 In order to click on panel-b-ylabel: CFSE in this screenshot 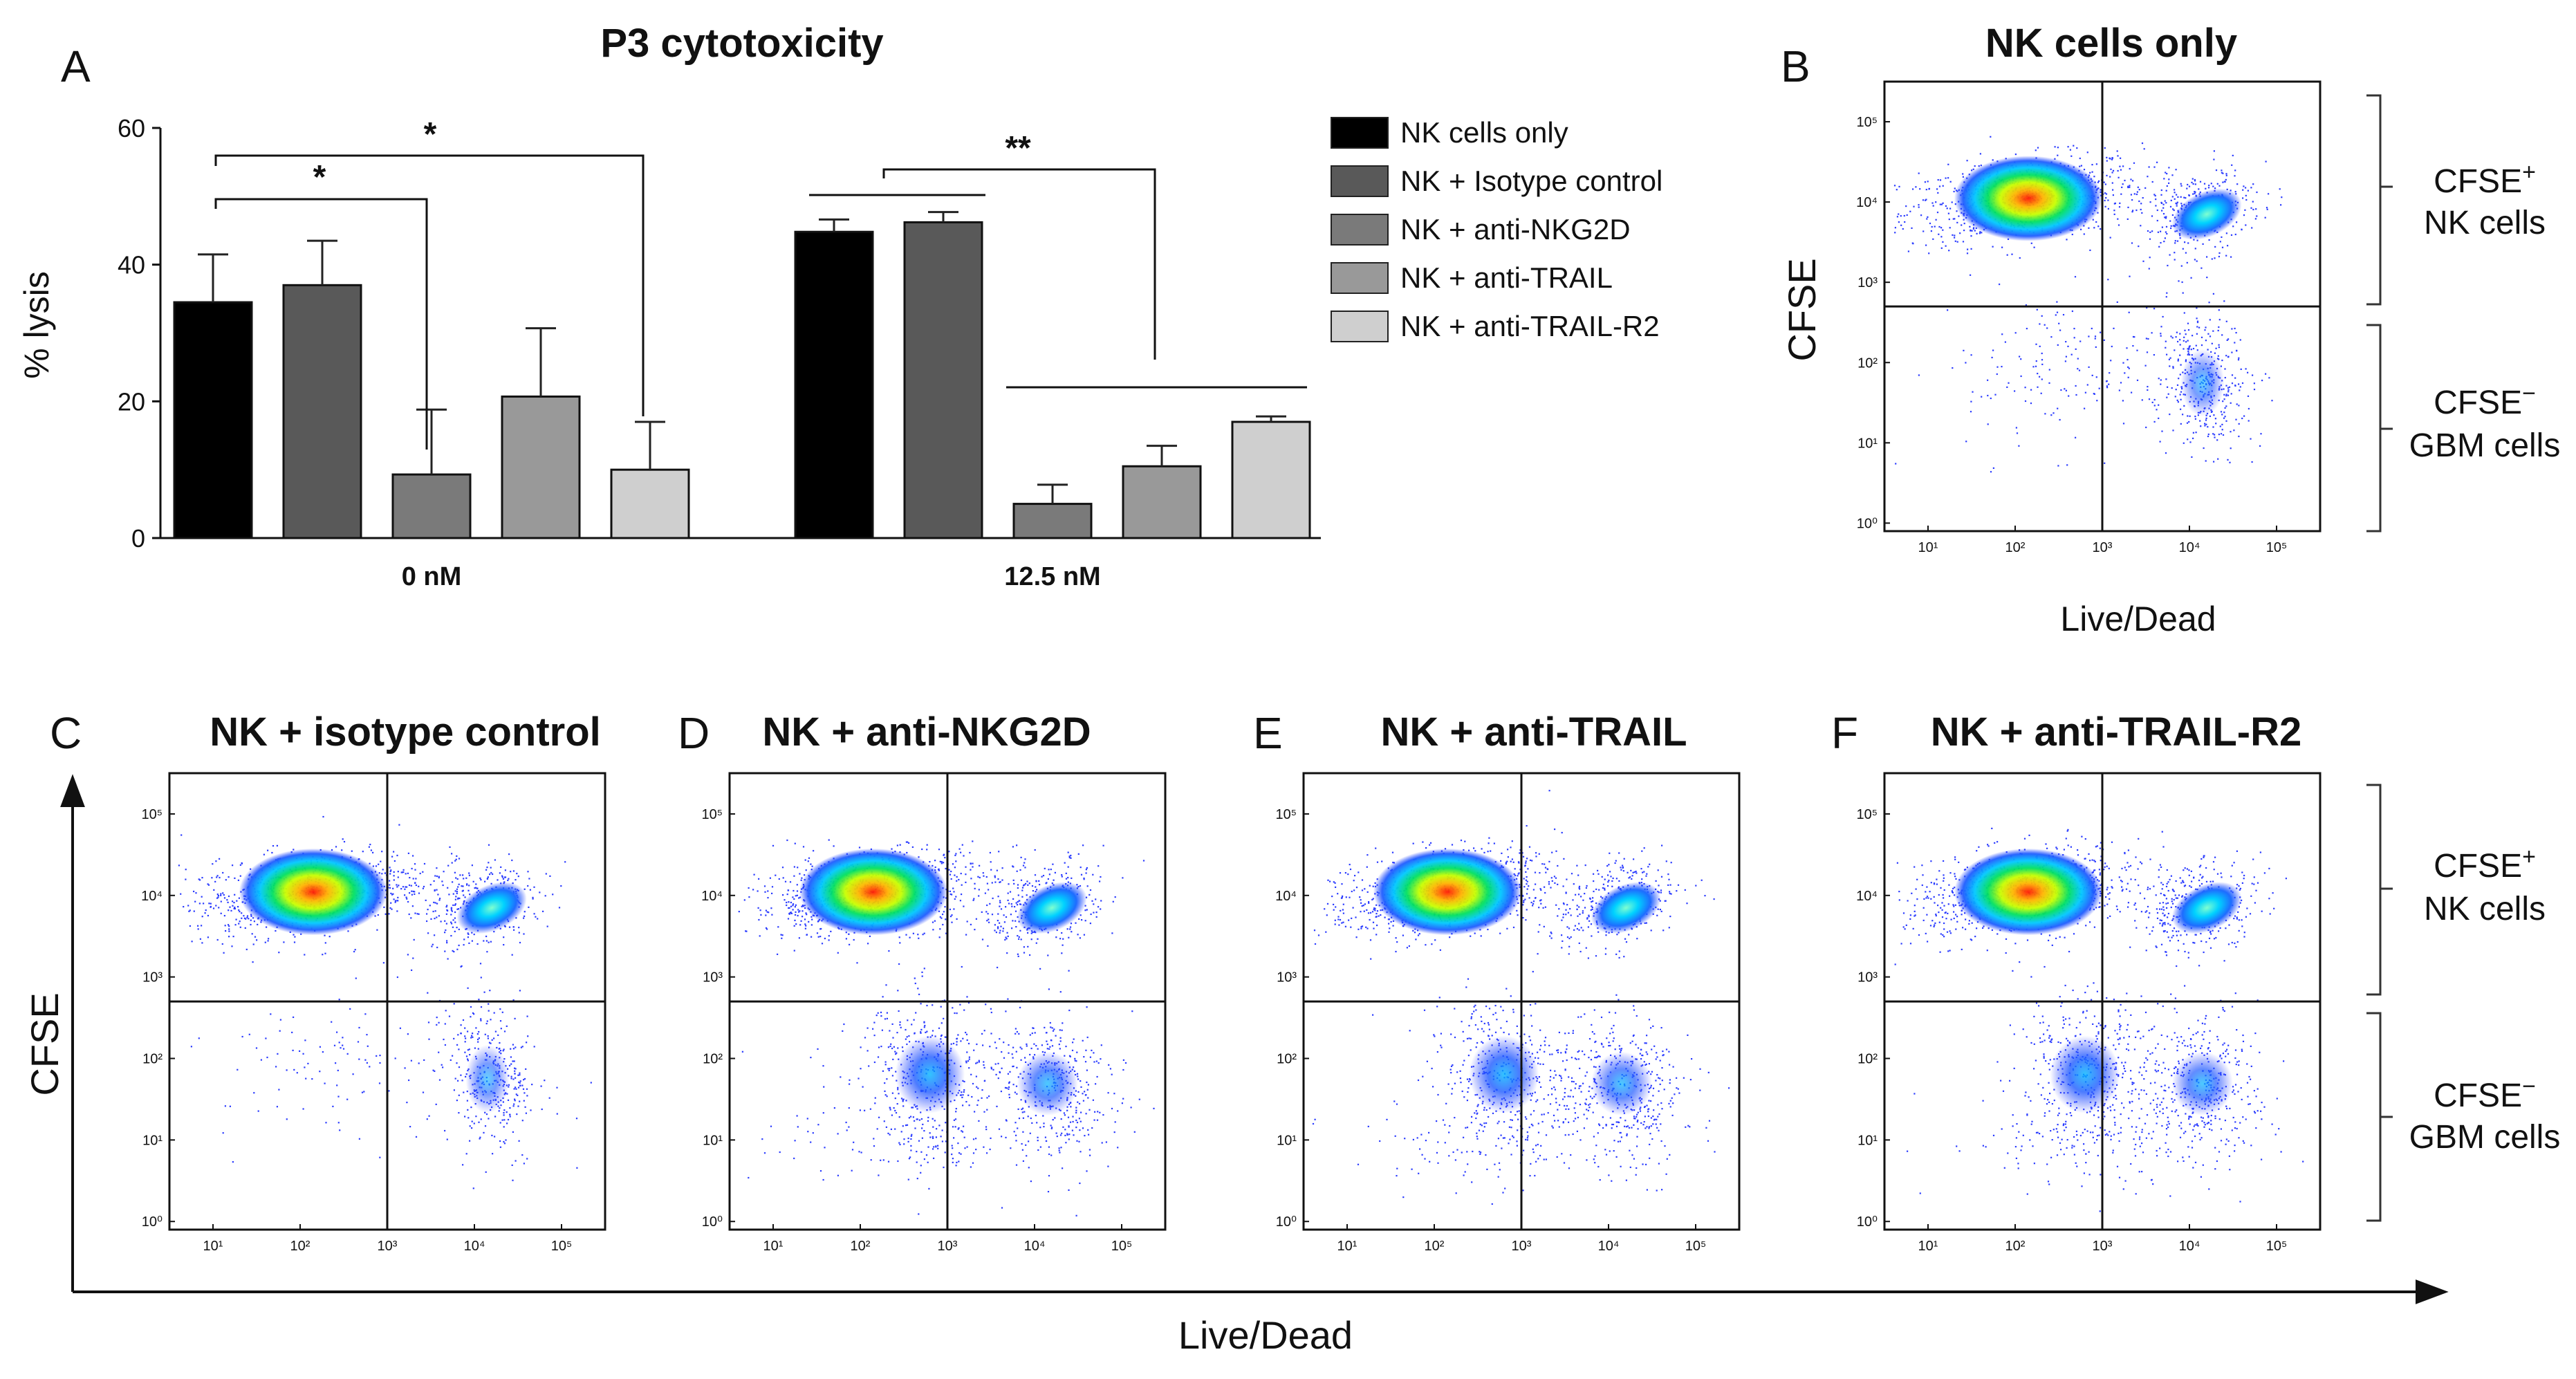, I will do `click(1802, 309)`.